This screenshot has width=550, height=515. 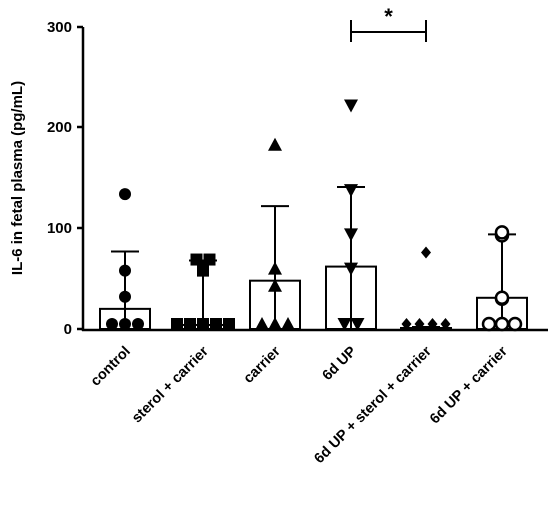 I want to click on x-tick-label: carrier, so click(x=262, y=364).